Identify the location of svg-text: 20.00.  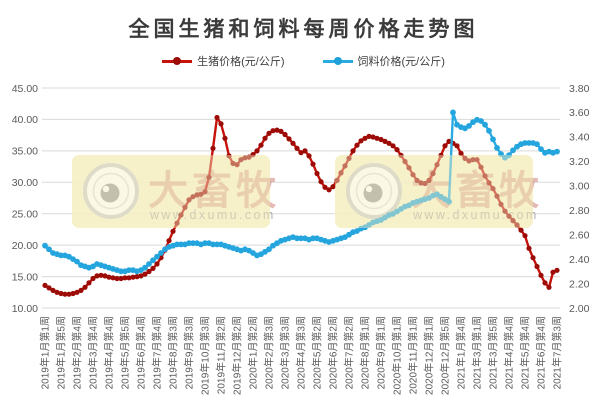
(25, 246).